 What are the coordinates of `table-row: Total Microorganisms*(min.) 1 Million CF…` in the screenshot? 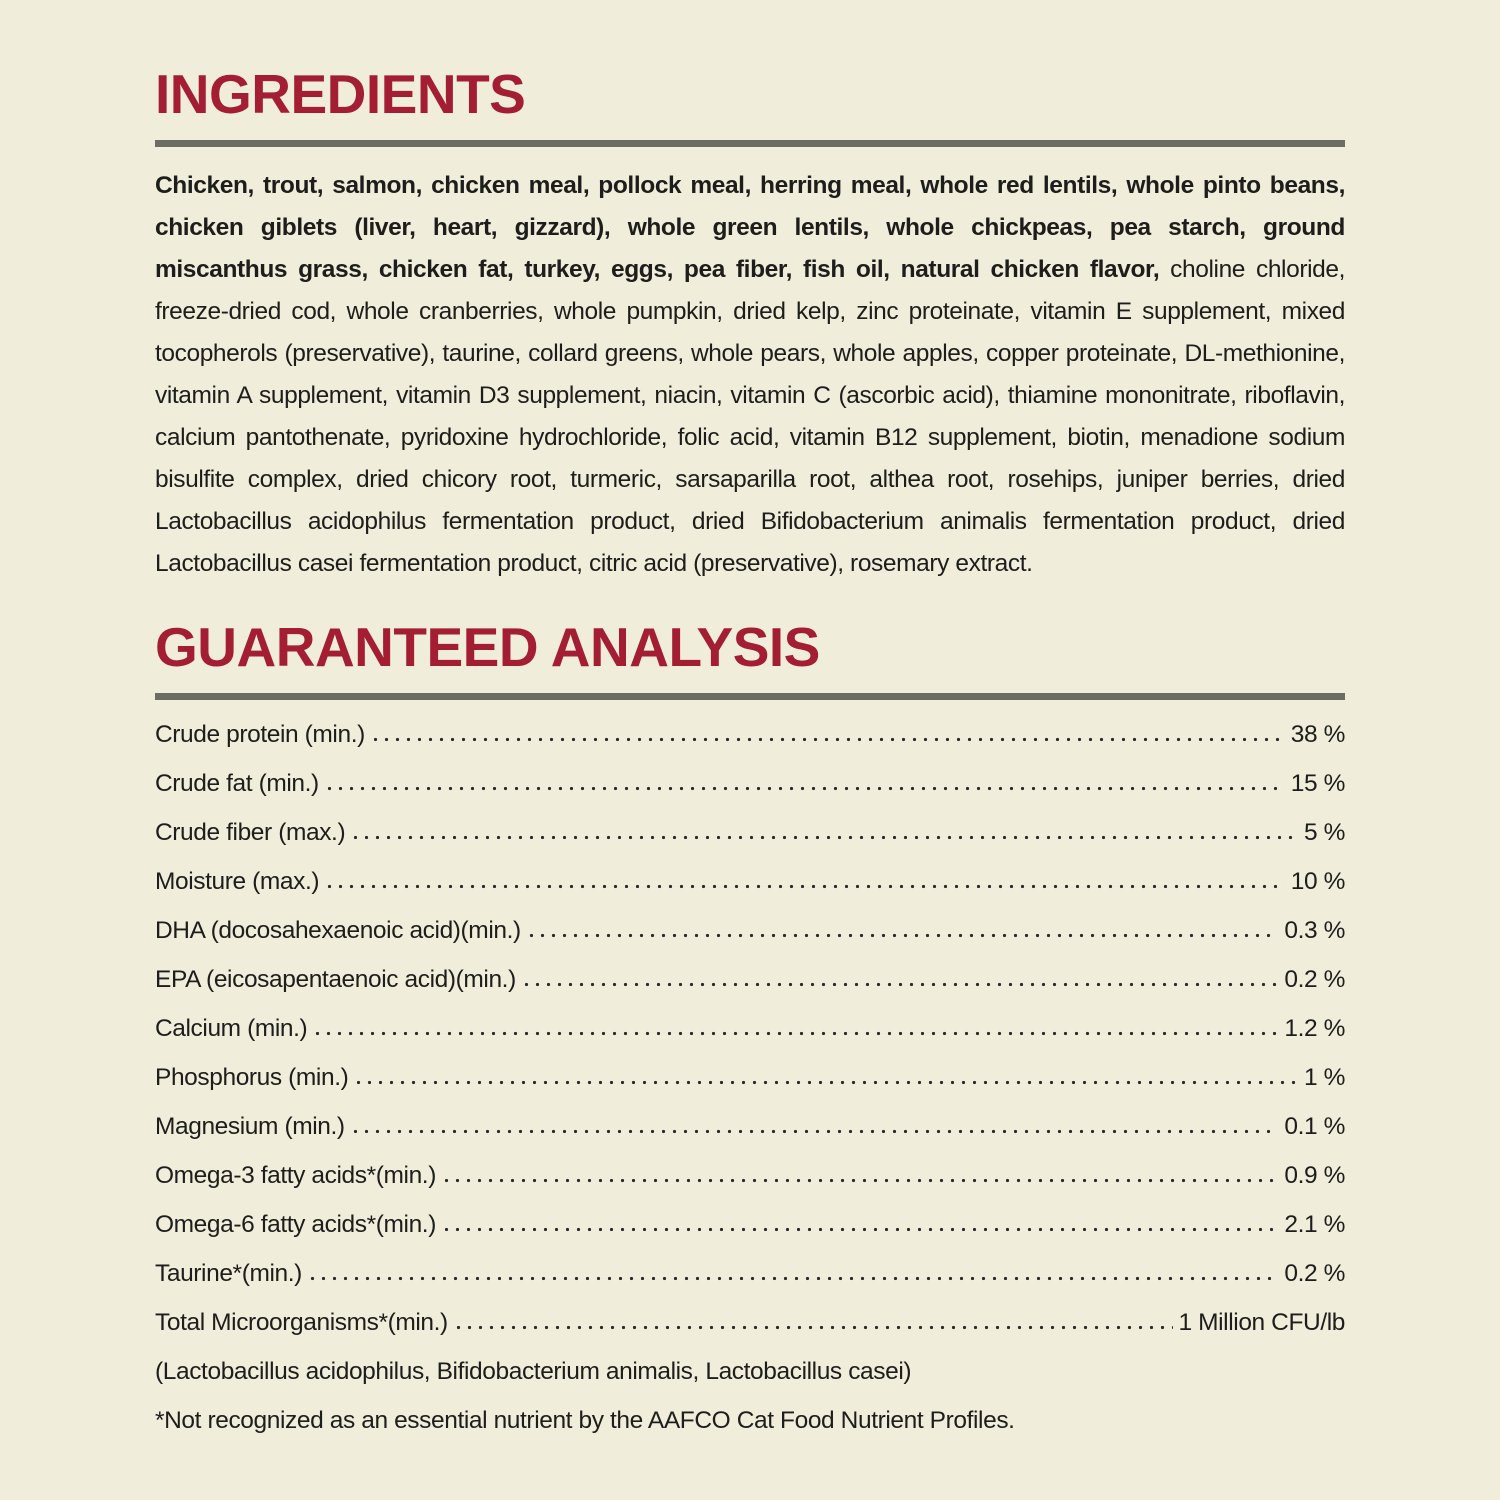 It's located at (750, 1322).